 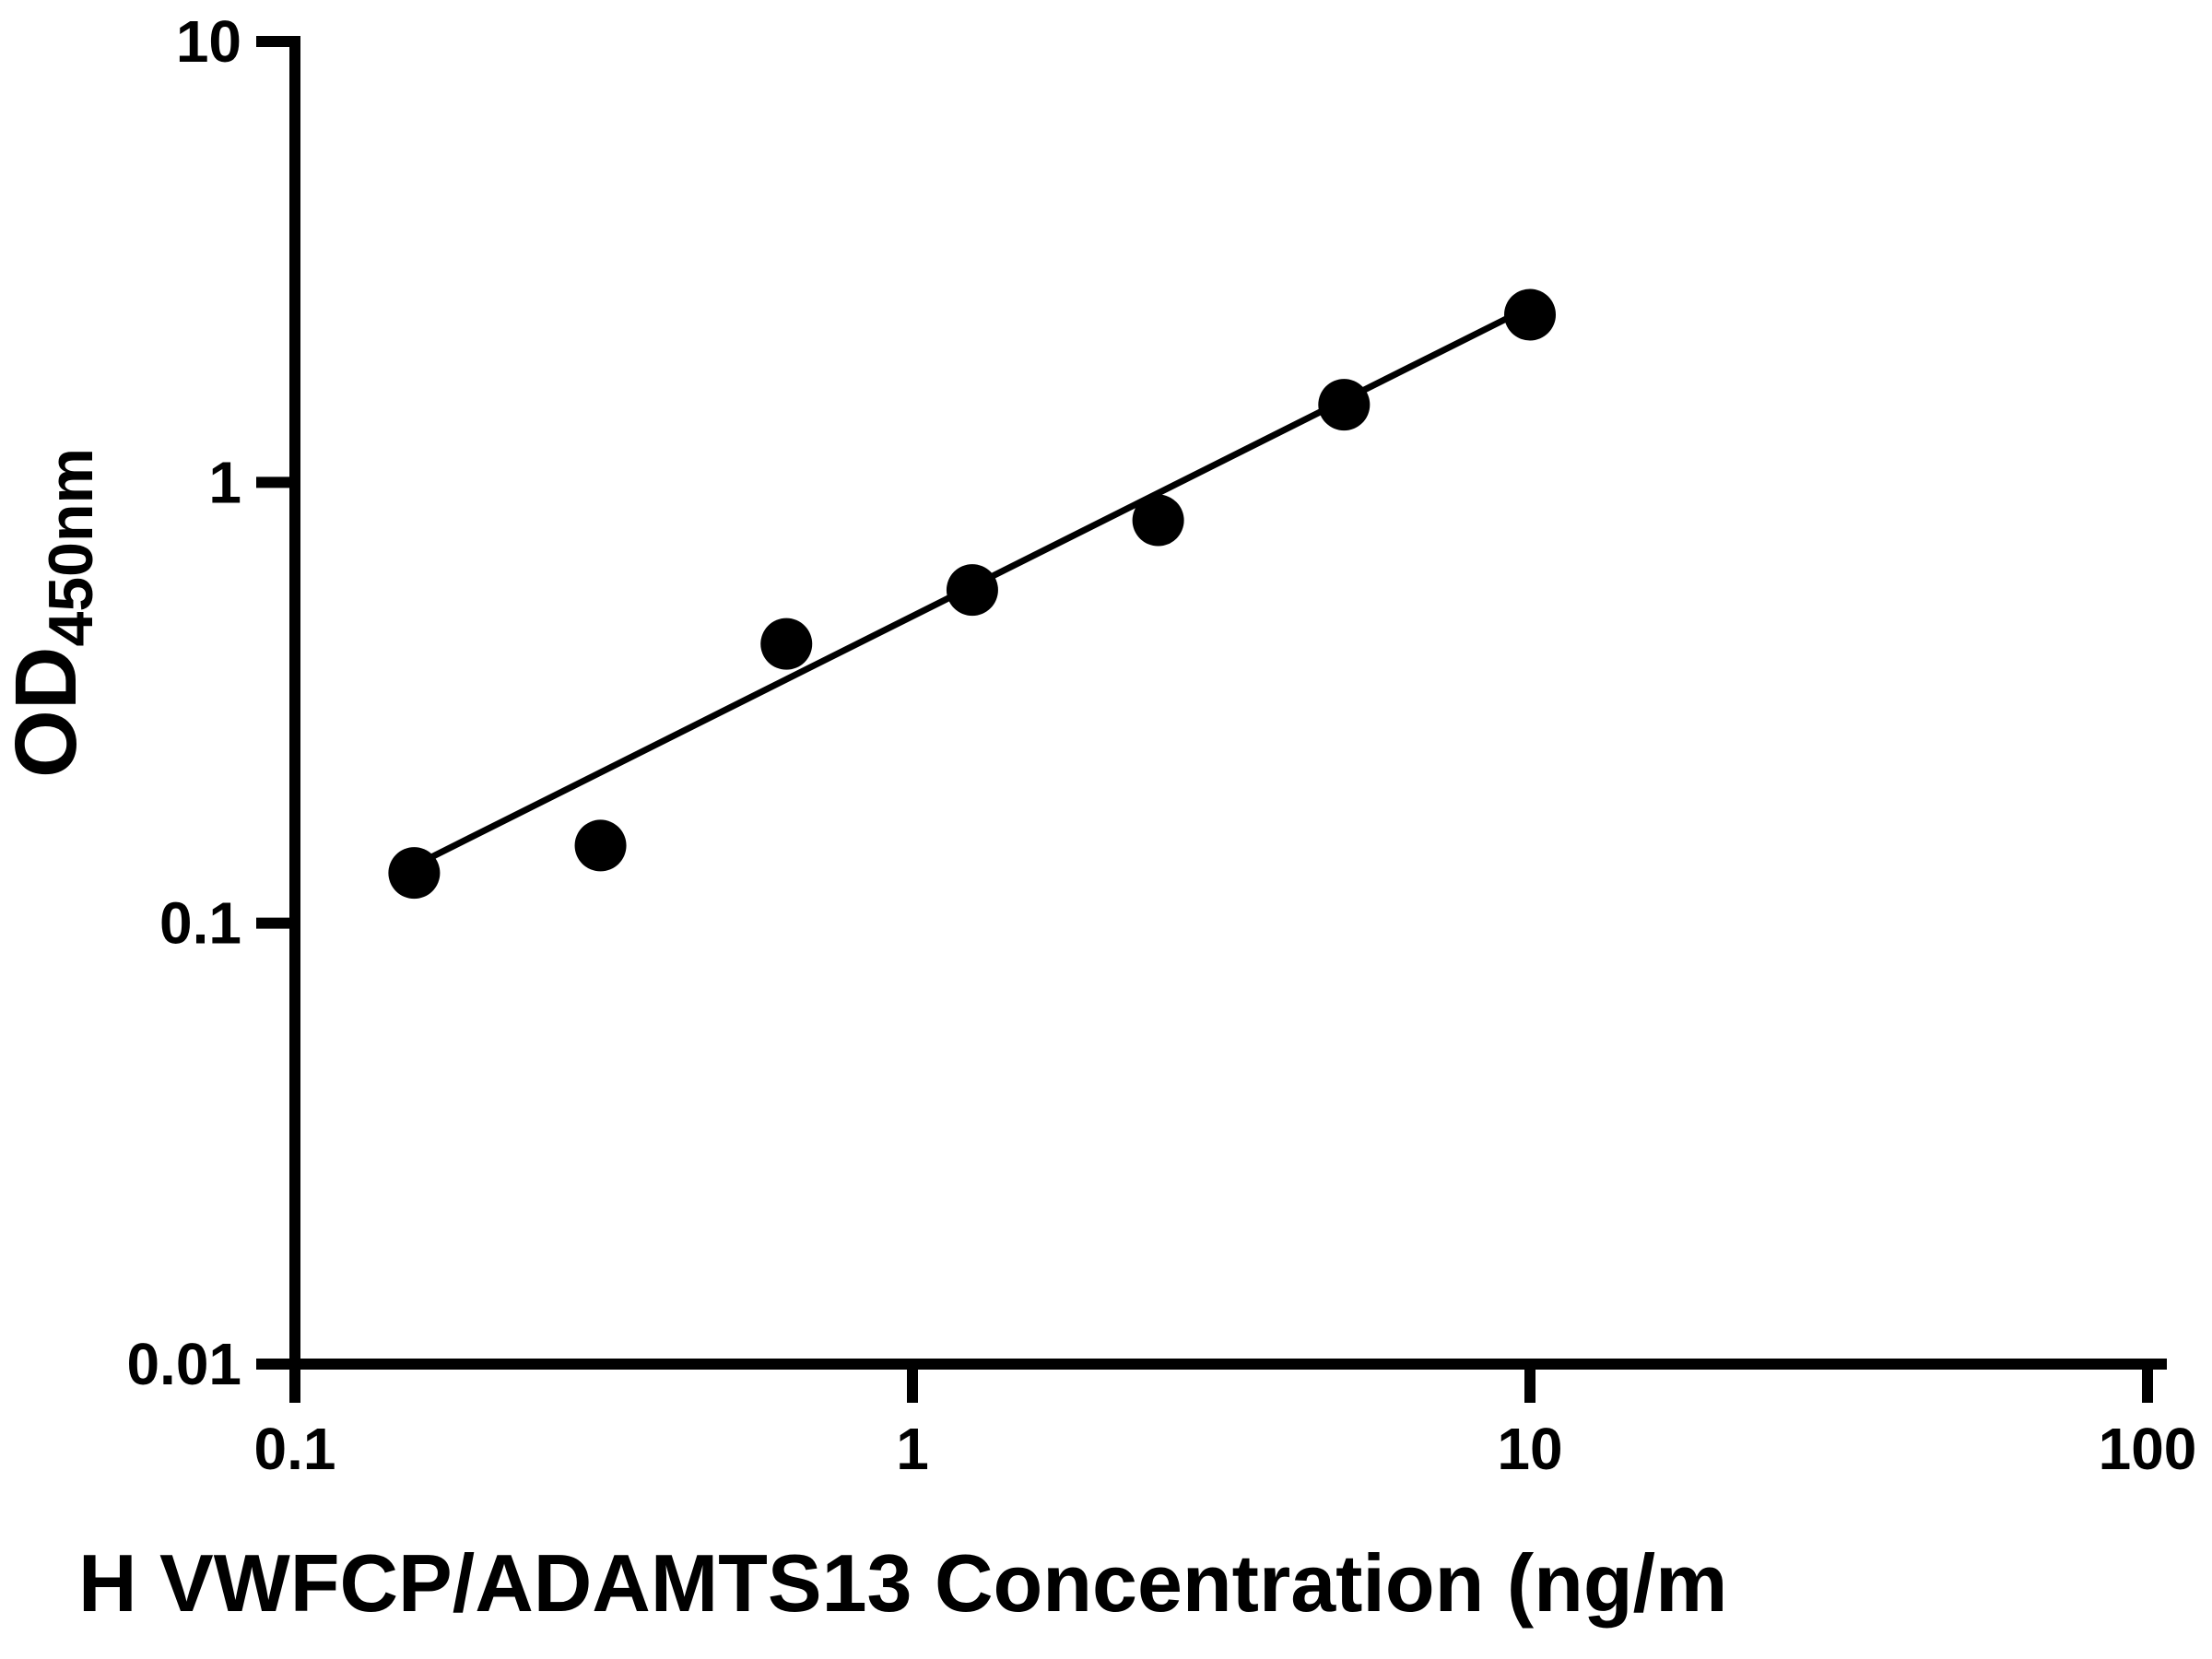 I want to click on y-axis-tick-label: 10, so click(x=208, y=41).